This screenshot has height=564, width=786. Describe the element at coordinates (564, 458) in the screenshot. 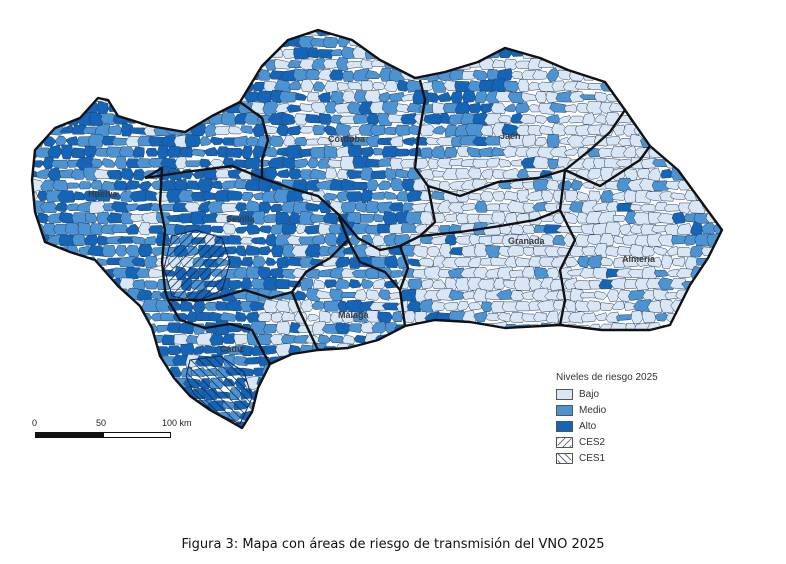

I see `legend-swatch-ces1` at that location.